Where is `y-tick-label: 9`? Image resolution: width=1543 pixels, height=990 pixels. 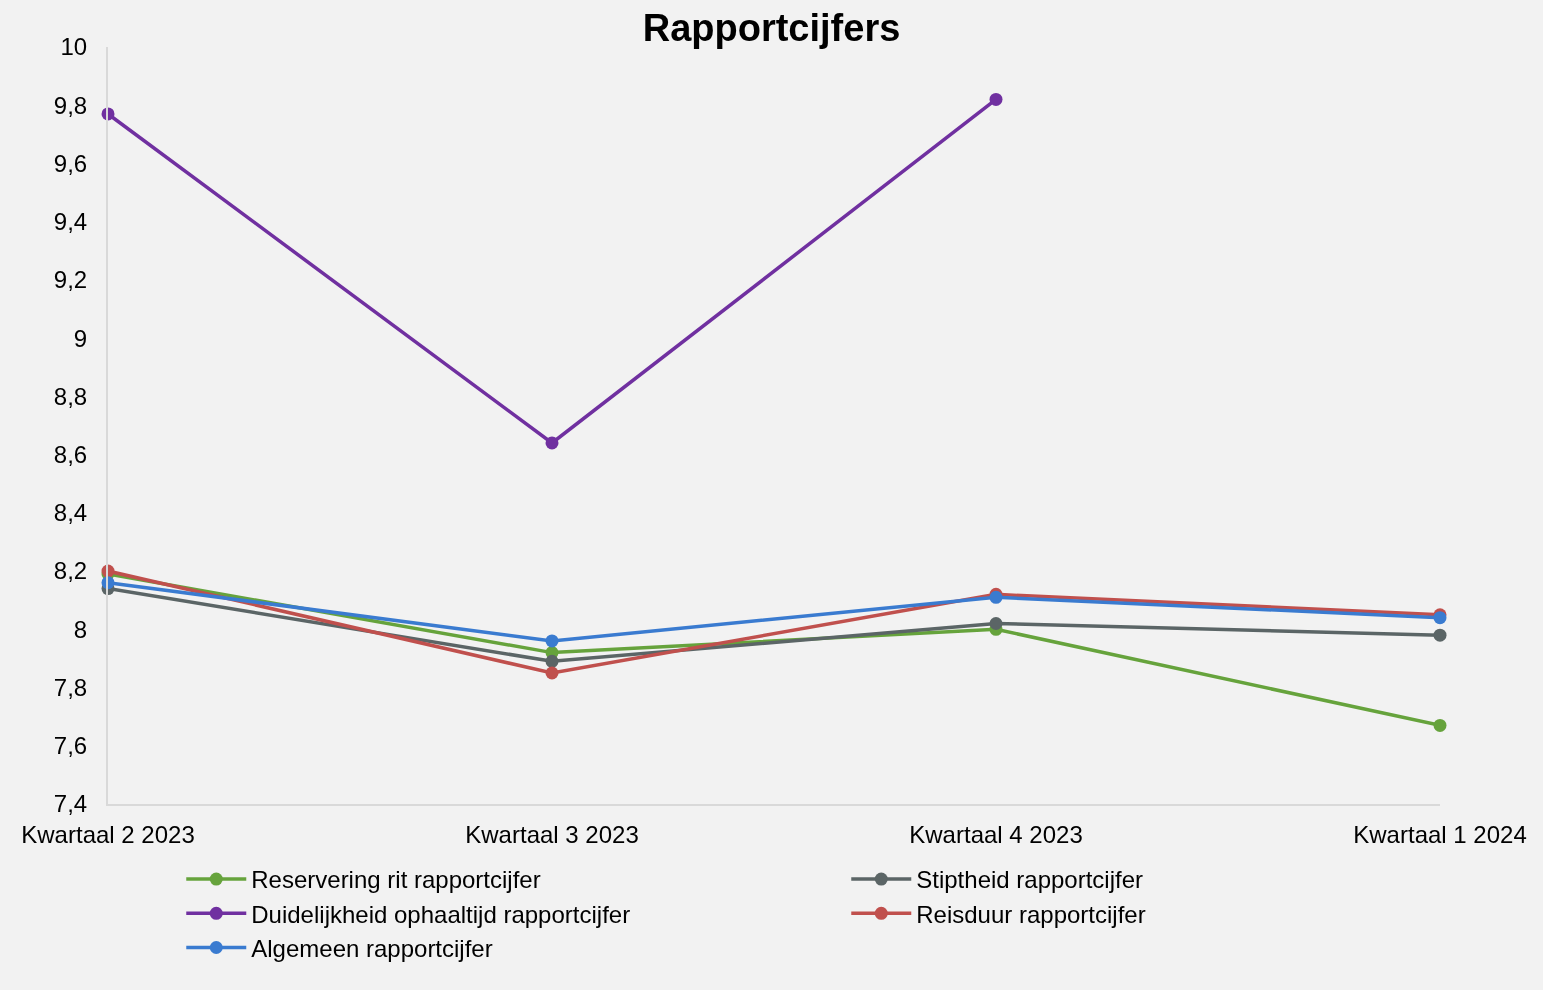 y-tick-label: 9 is located at coordinates (80, 338).